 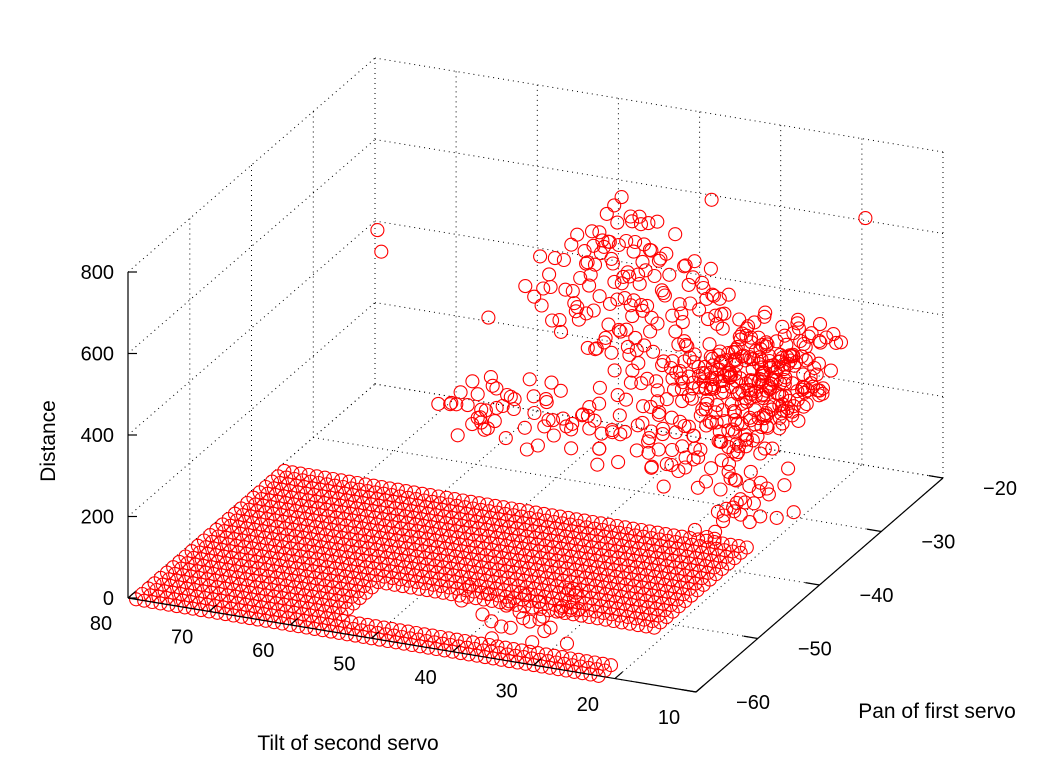 I want to click on x-tick-label: 50, so click(x=344, y=665).